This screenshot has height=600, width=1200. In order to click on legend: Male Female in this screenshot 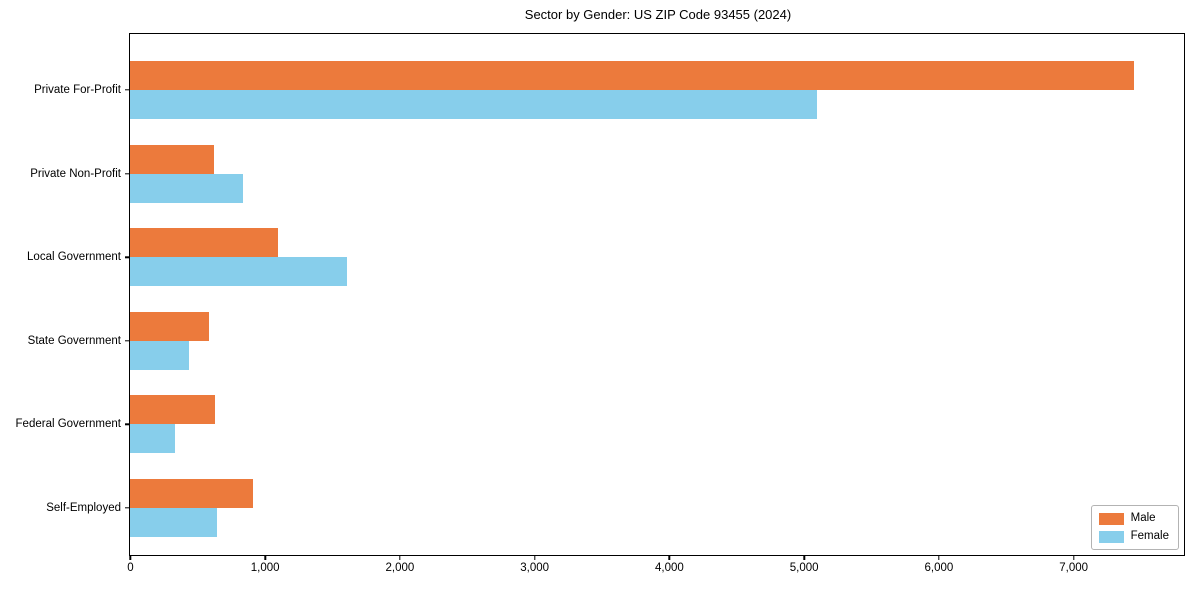, I will do `click(1134, 527)`.